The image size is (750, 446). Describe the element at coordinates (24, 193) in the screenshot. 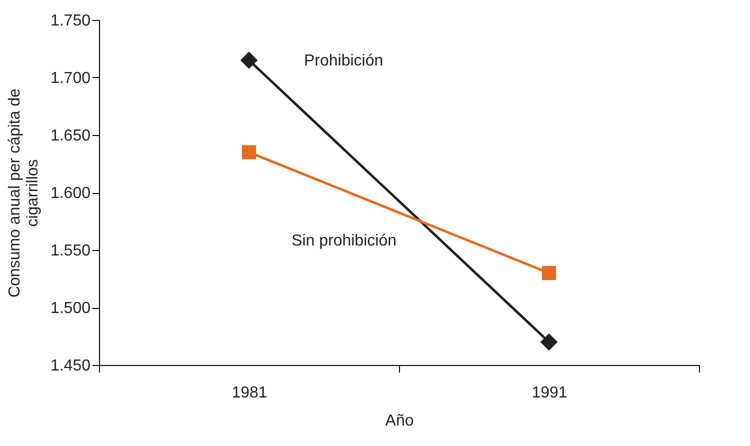

I see `y-axis-title: Consumo anual per cápita de cigarrillos` at that location.